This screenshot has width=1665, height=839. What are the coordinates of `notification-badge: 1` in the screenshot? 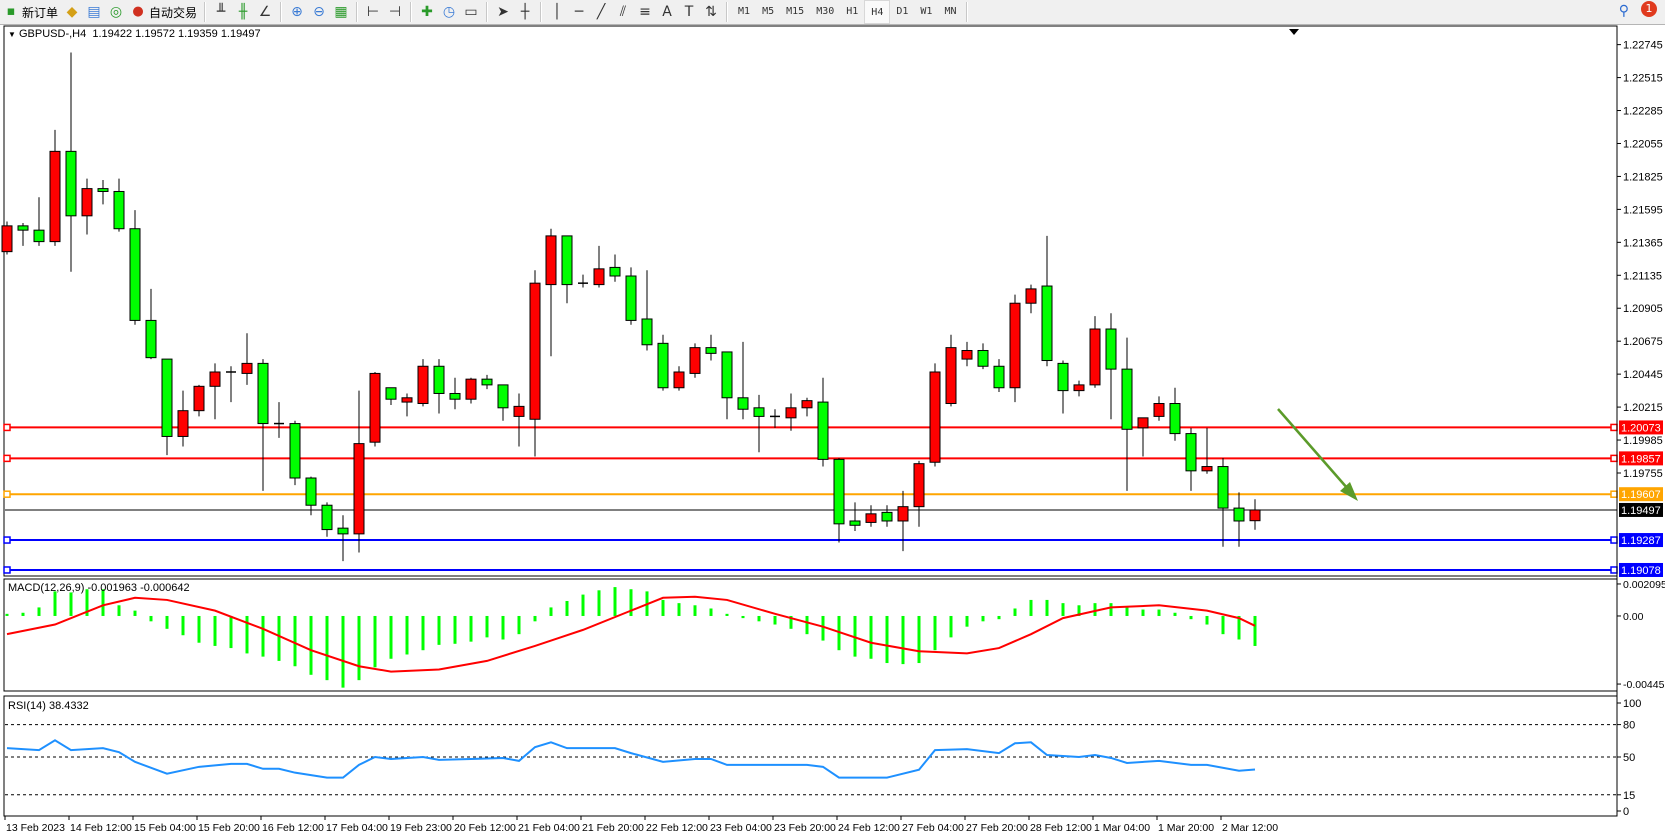 It's located at (1649, 9).